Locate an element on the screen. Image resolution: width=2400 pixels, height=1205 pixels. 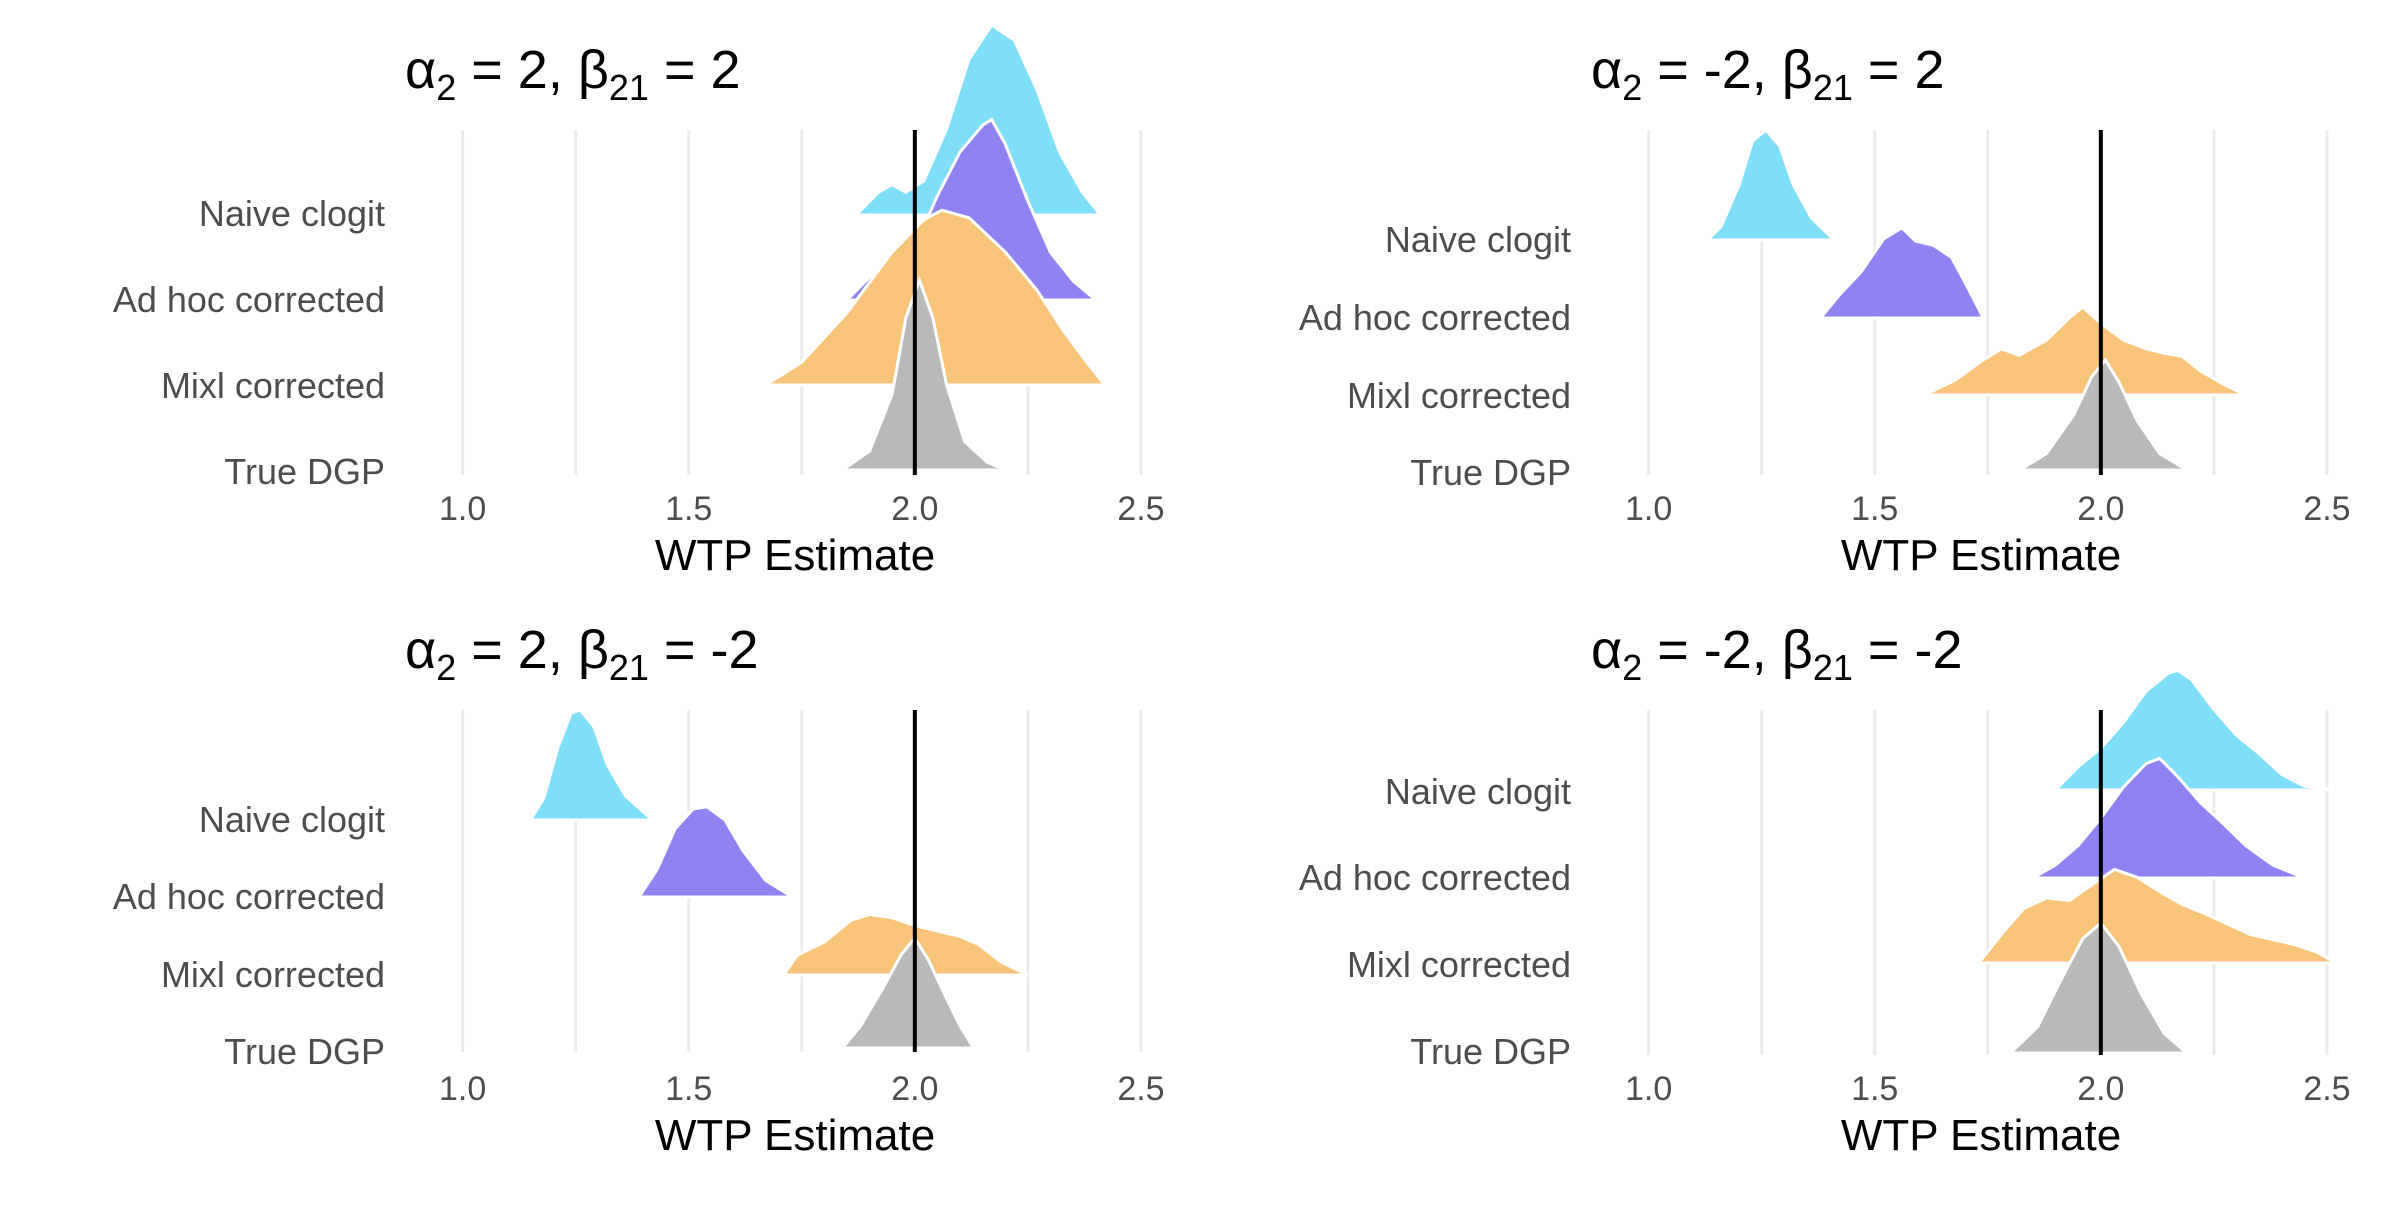
panel-title: α2 = 2, β21 = 2 is located at coordinates (573, 74).